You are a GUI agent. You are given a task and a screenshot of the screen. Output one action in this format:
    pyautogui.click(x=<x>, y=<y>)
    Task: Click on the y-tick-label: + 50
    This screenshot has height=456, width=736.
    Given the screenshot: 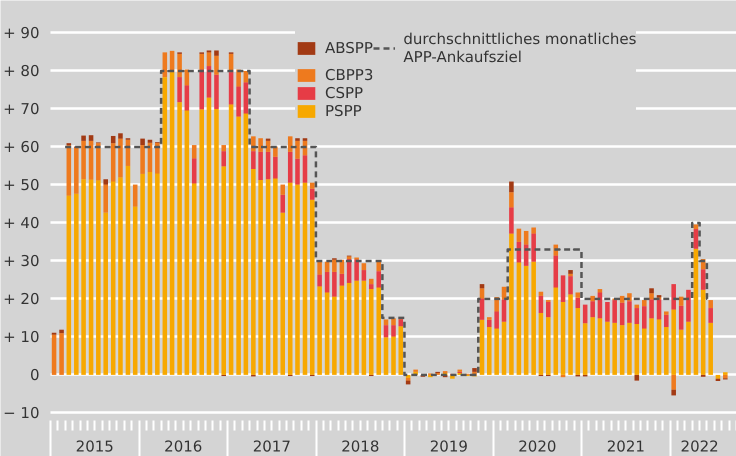 What is the action you would take?
    pyautogui.click(x=21, y=185)
    